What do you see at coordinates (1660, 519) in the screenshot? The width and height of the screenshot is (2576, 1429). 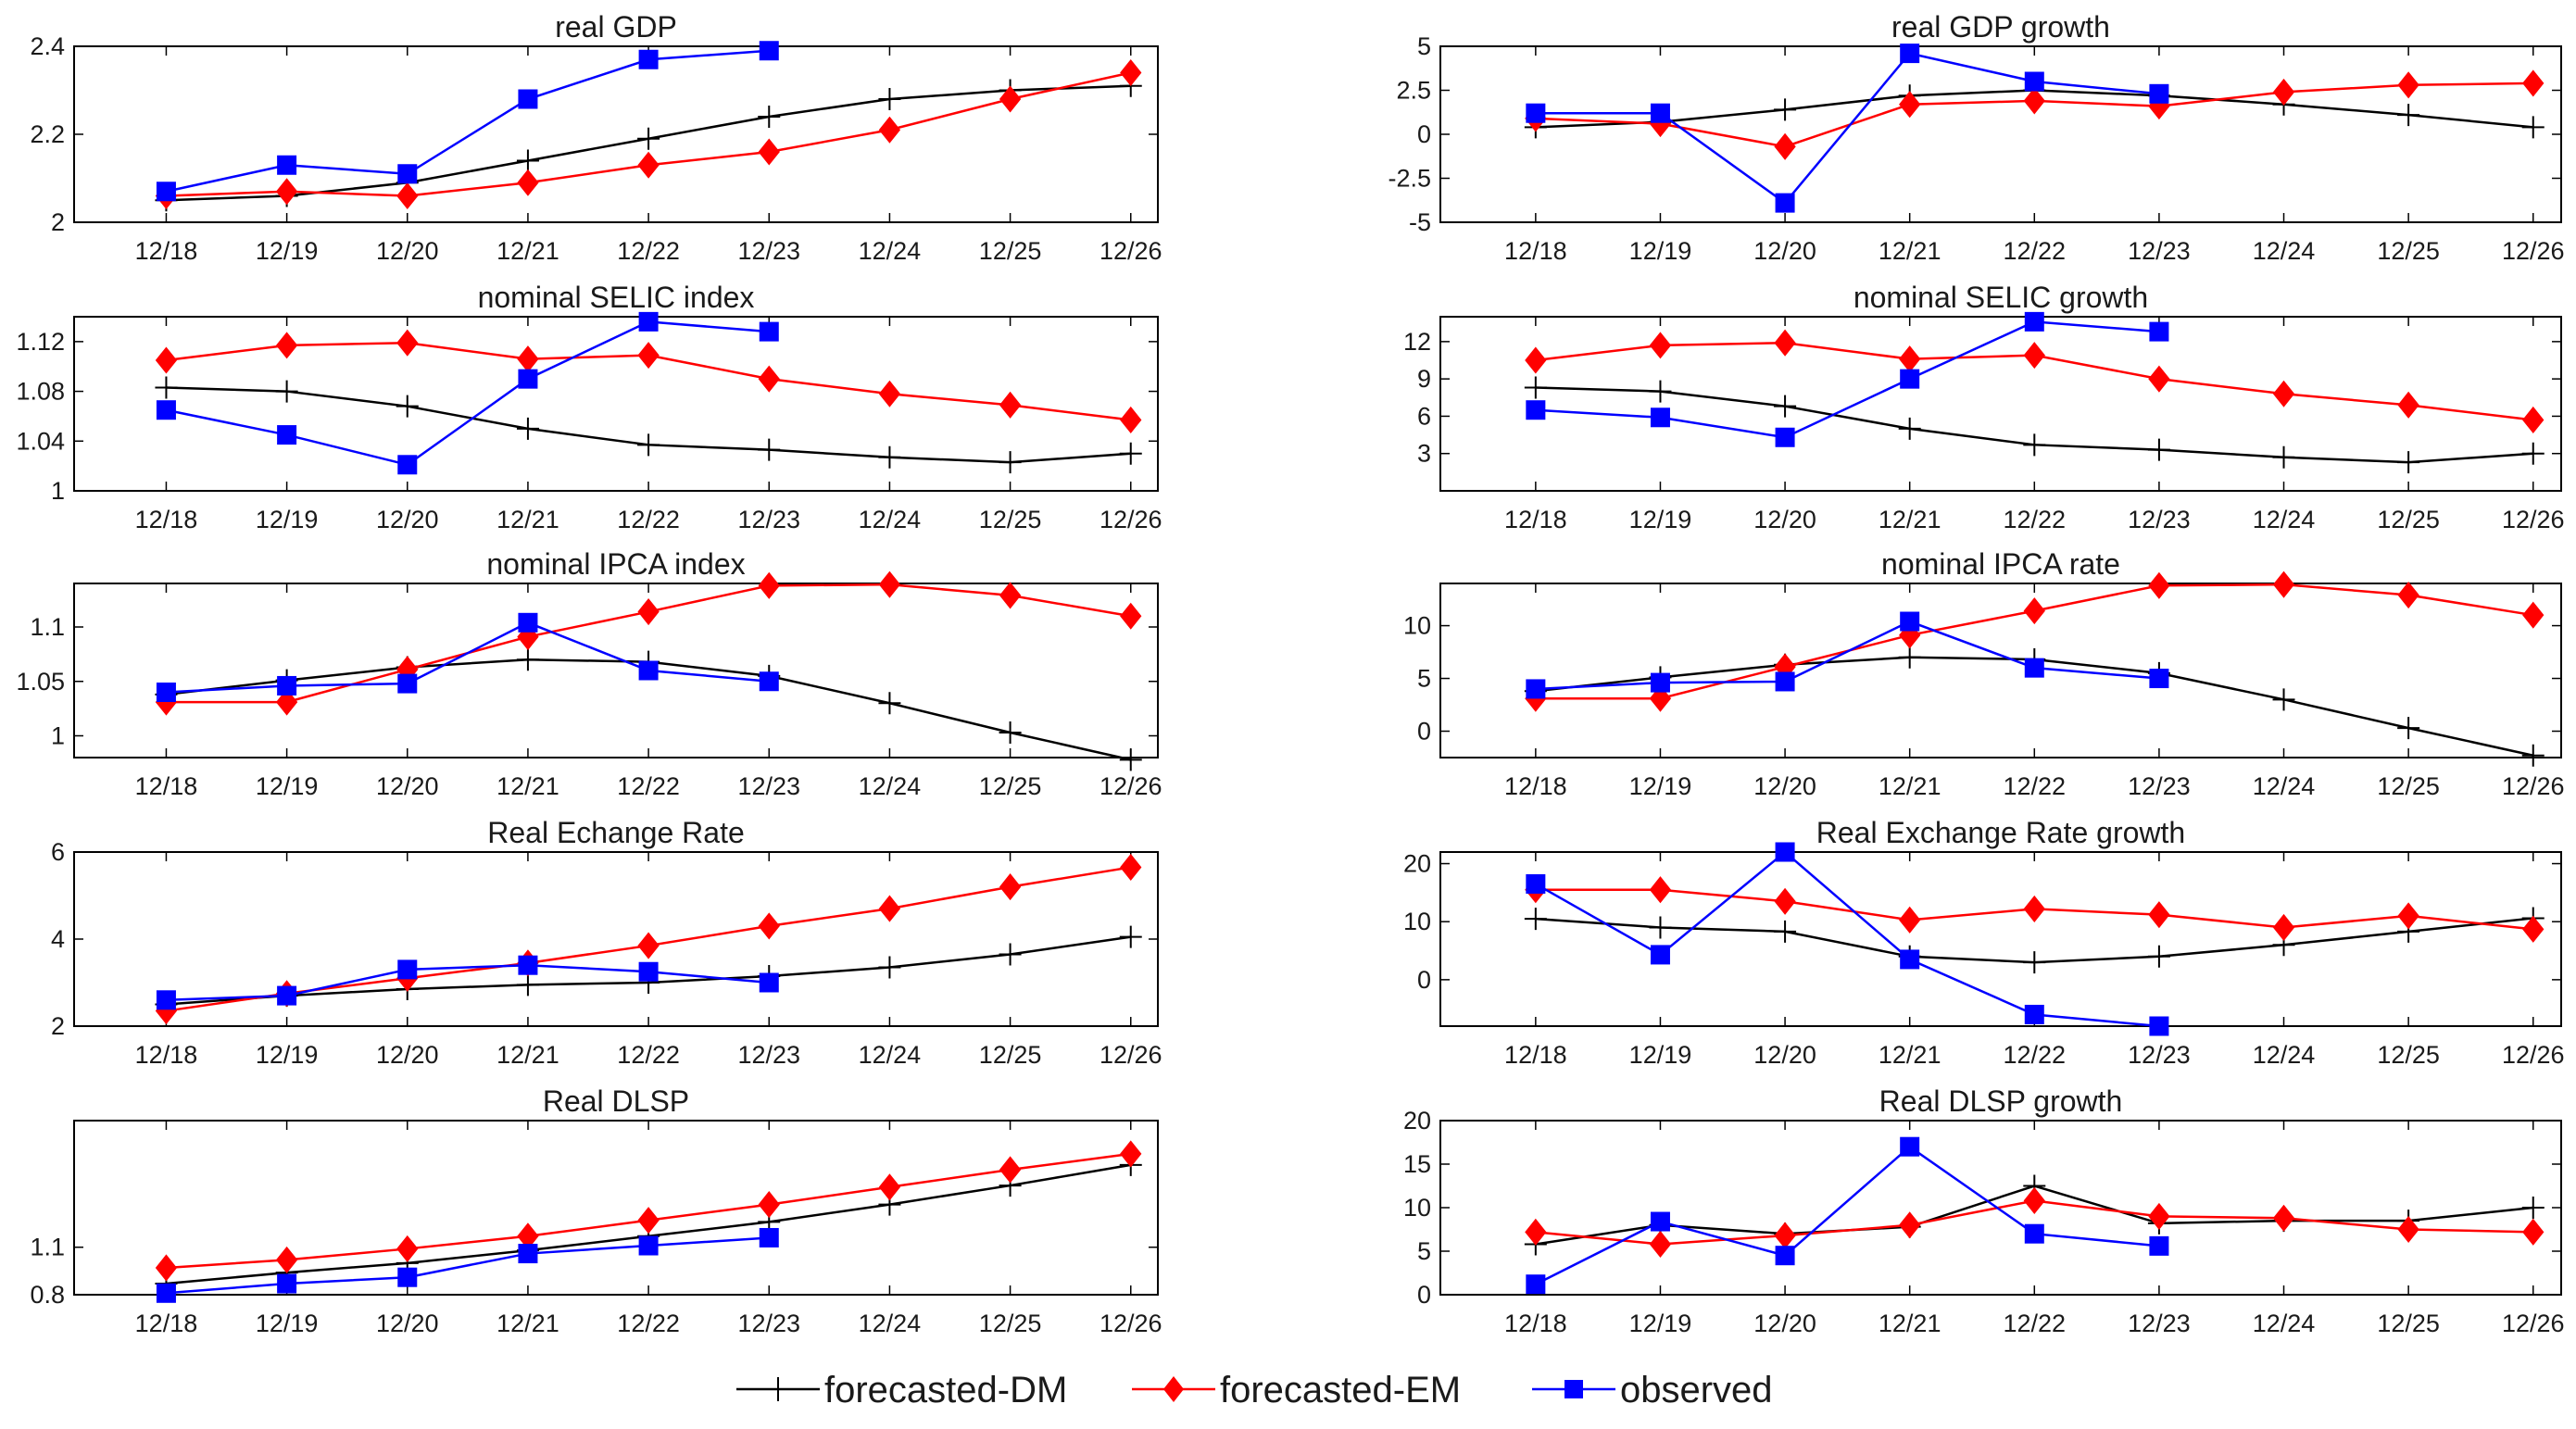 I see `x-tick-label: 12/19` at bounding box center [1660, 519].